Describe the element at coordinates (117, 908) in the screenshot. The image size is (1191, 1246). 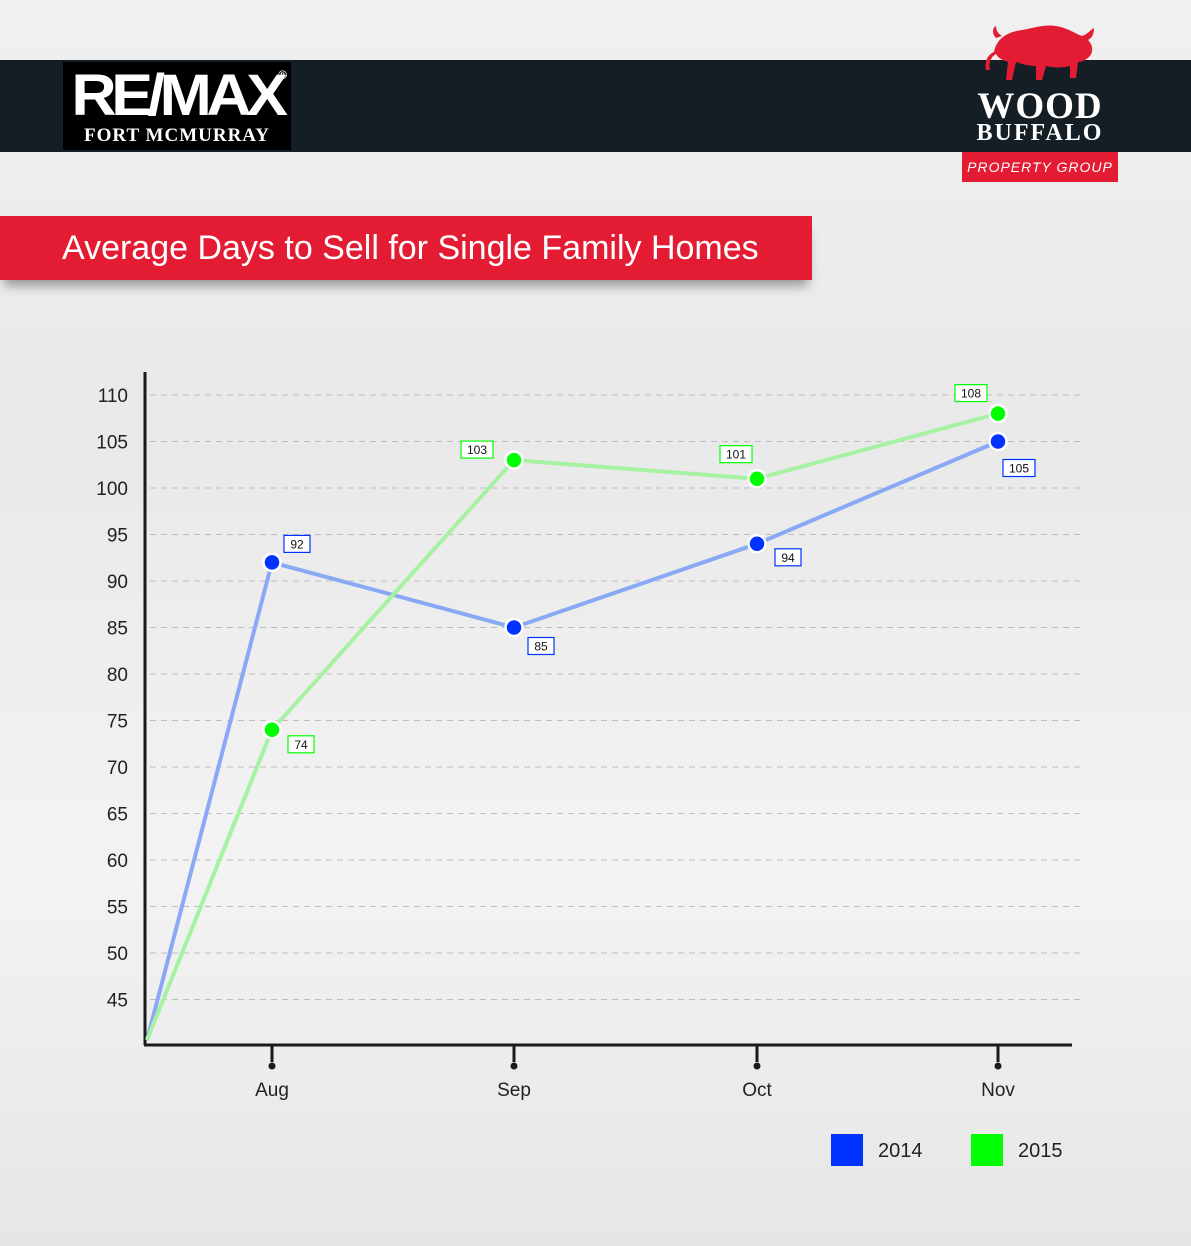
I see `y-tick-label: 55` at that location.